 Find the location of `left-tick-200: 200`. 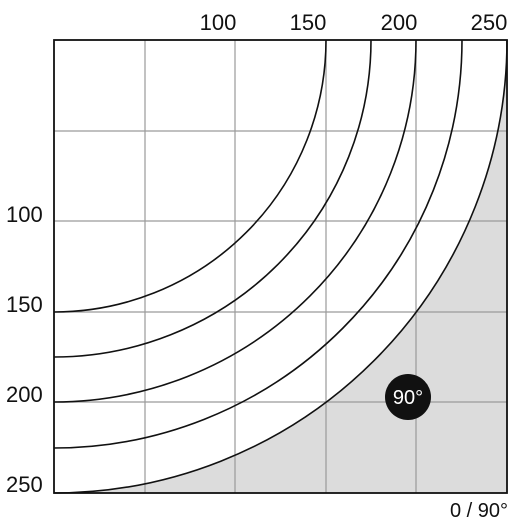

left-tick-200: 200 is located at coordinates (24, 394).